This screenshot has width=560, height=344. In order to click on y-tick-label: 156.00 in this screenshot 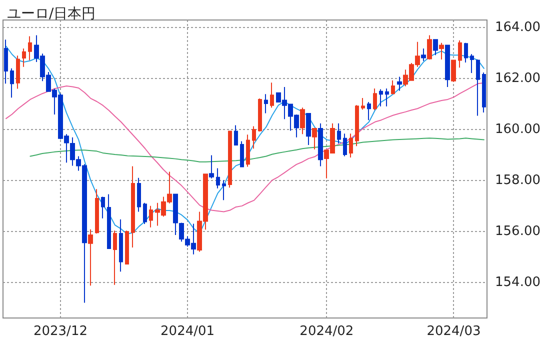, I will do `click(517, 231)`.